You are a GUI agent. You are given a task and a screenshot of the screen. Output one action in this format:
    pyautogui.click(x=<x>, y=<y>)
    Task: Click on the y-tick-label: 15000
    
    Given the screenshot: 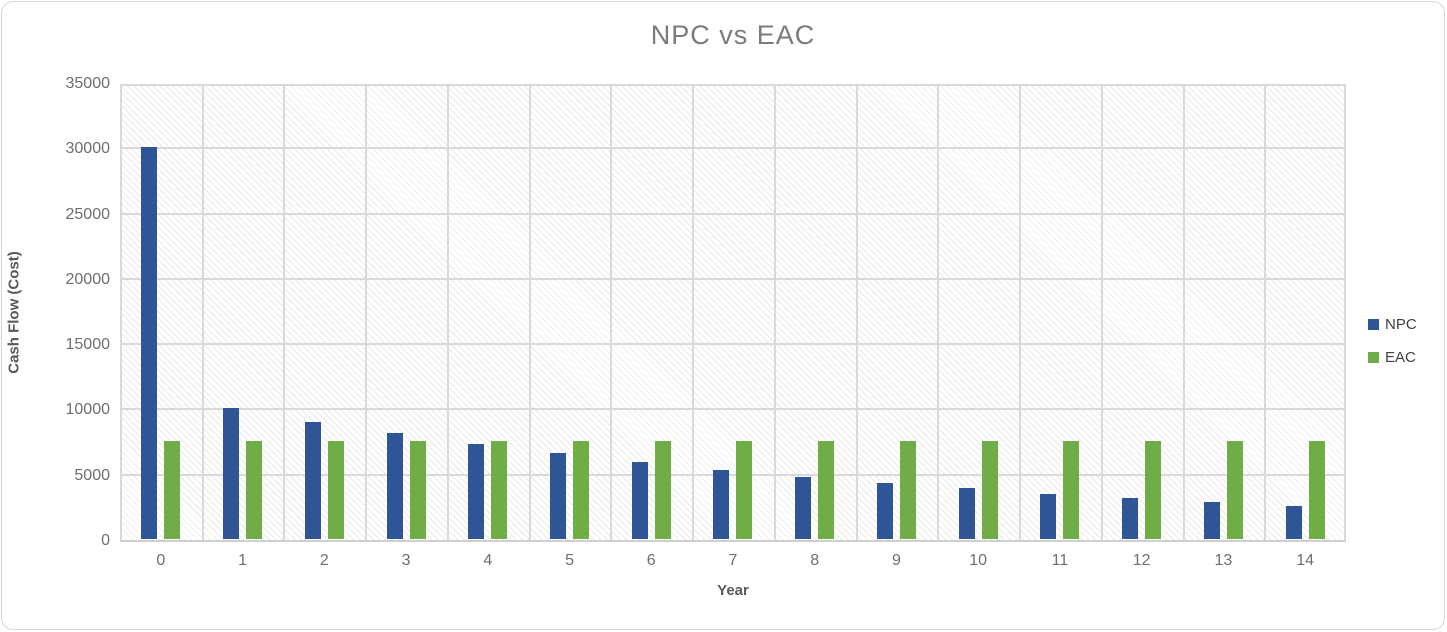 What is the action you would take?
    pyautogui.click(x=88, y=344)
    